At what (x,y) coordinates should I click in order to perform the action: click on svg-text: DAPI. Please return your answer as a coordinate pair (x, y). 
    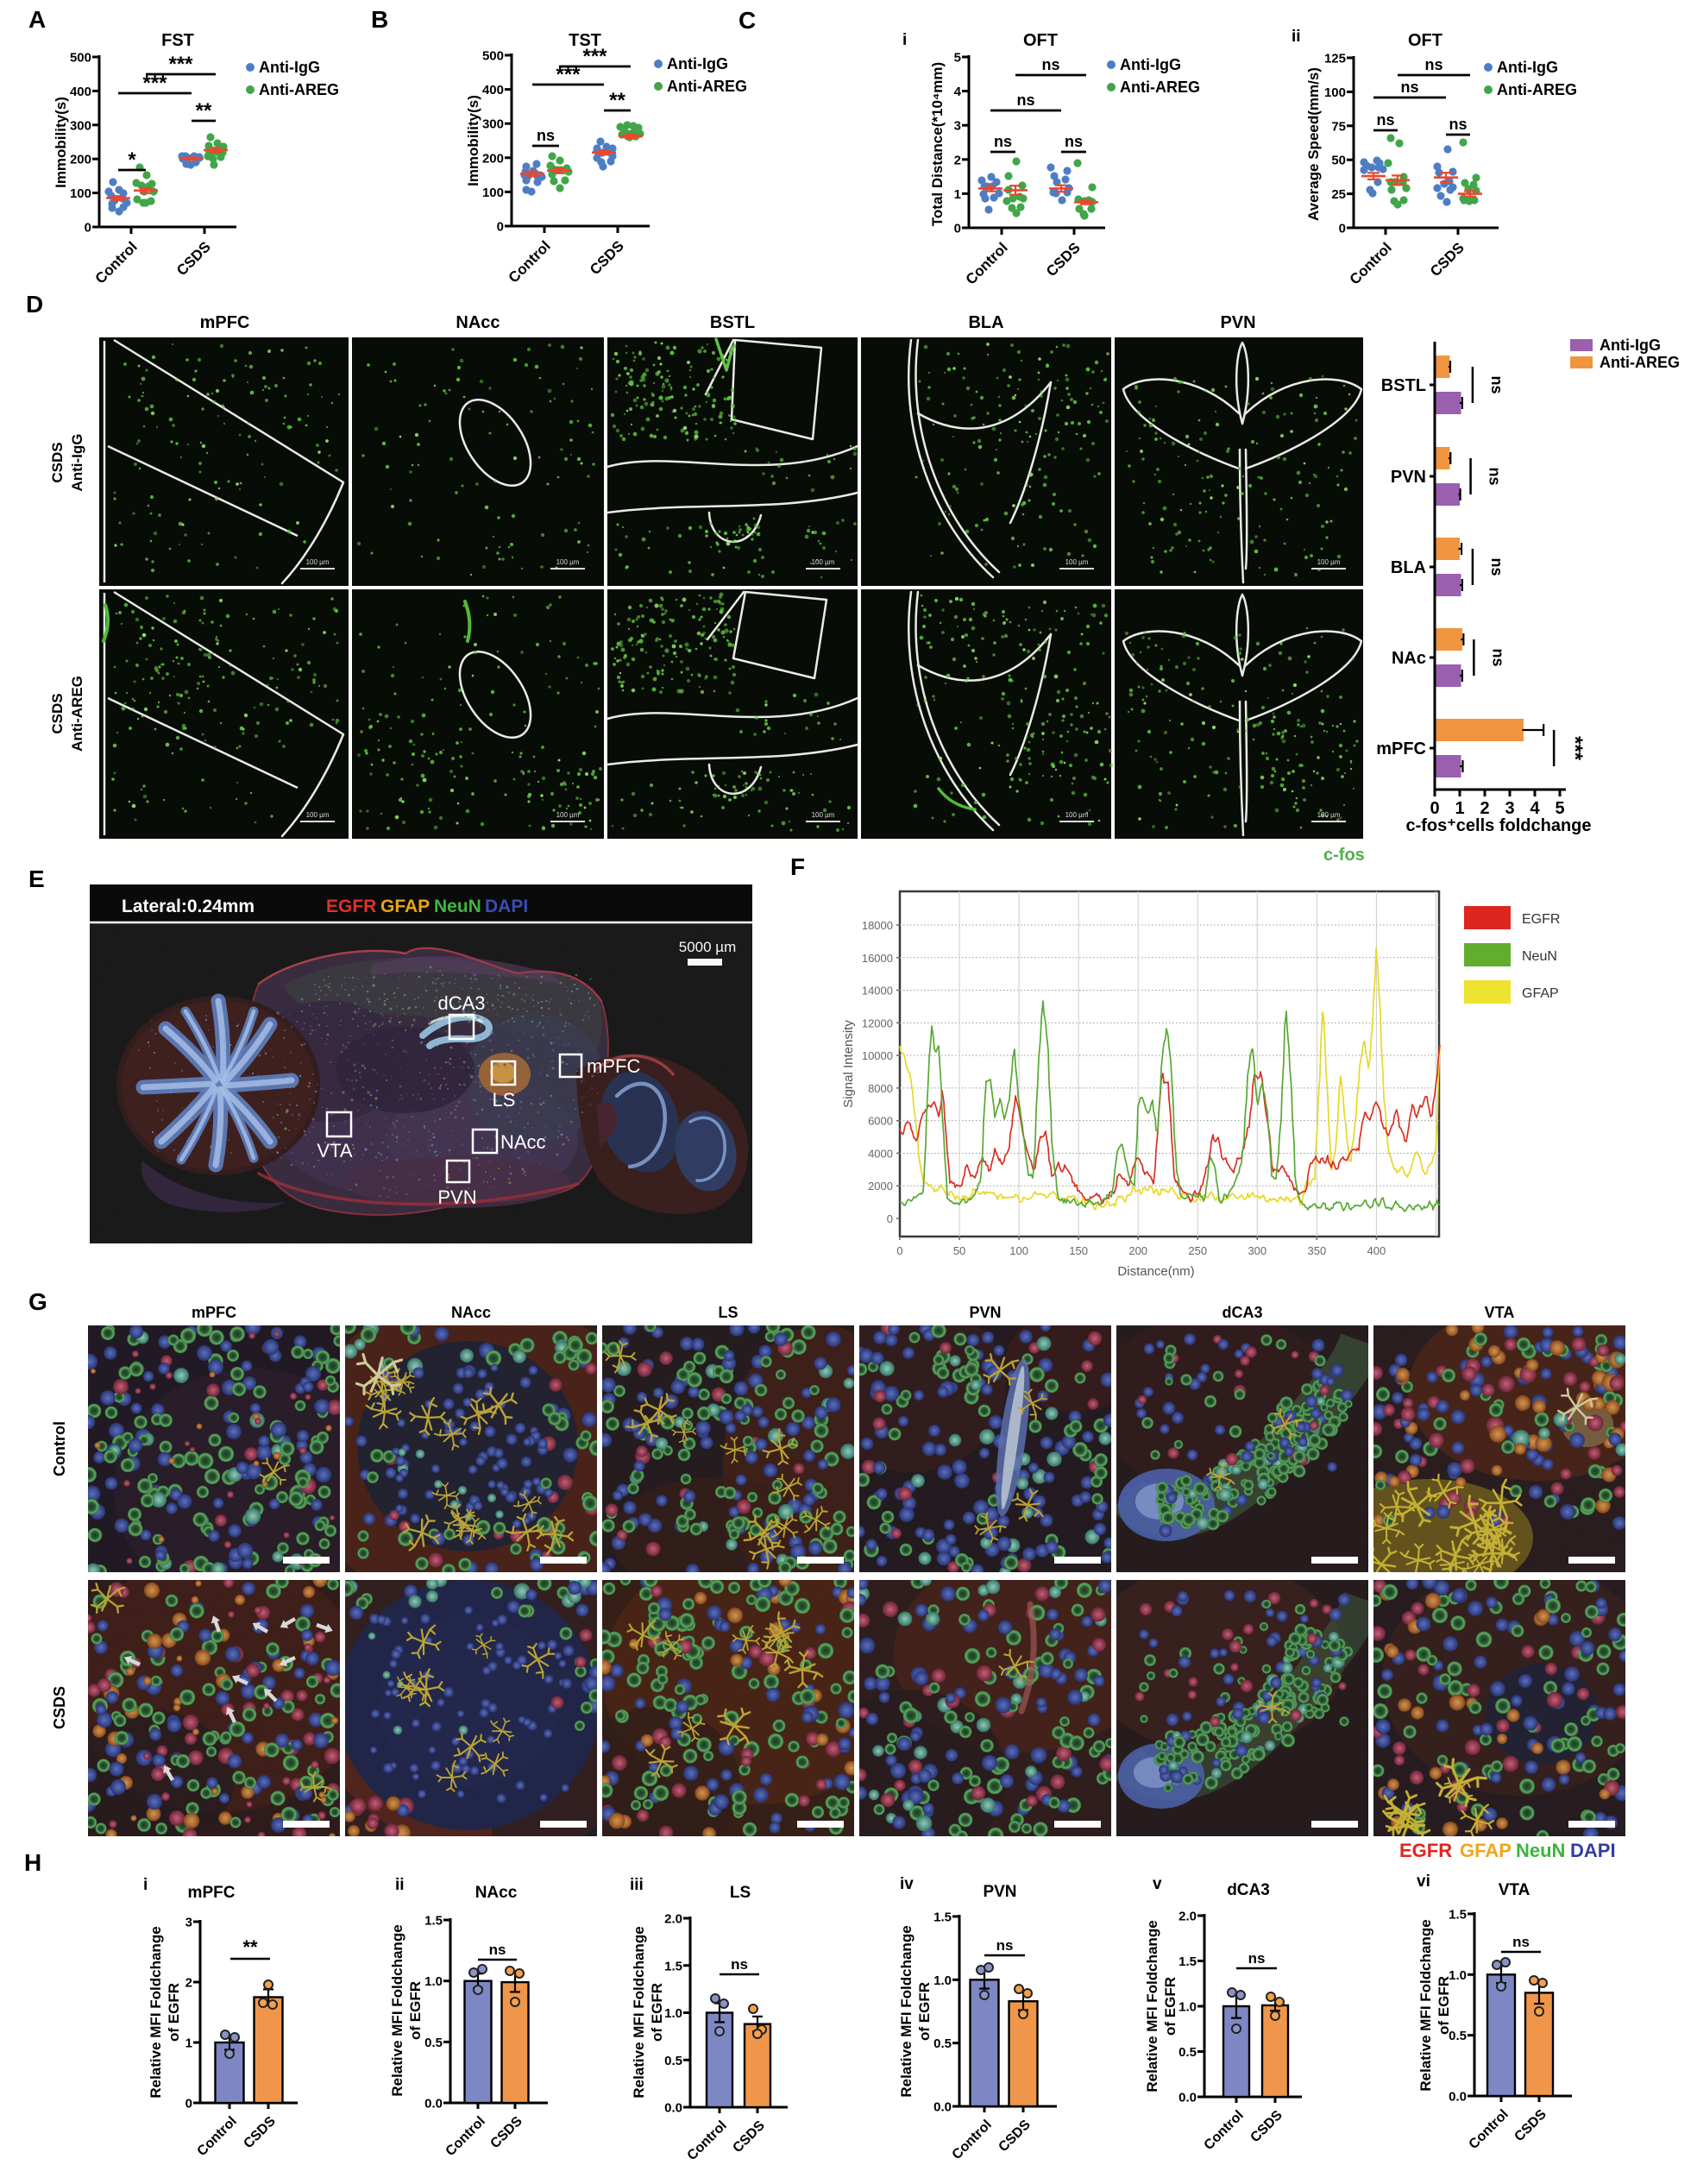
    Looking at the image, I should click on (1593, 1851).